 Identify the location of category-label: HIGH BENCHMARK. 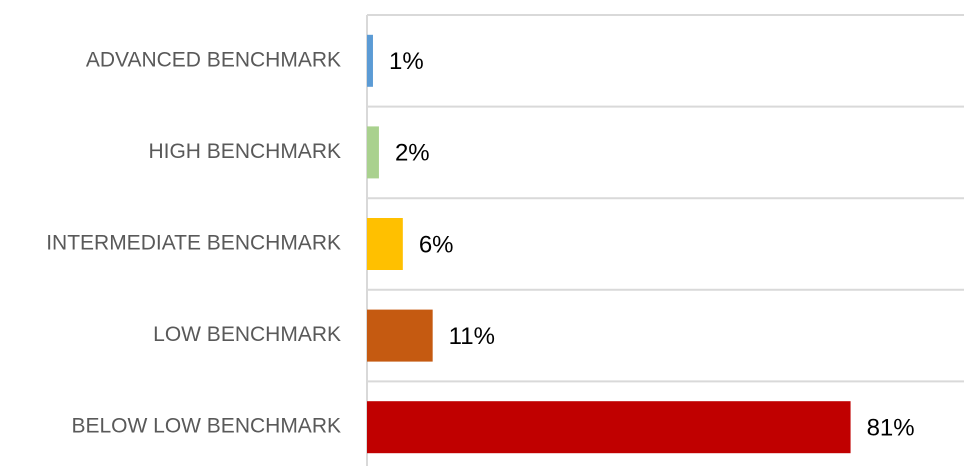
(244, 151).